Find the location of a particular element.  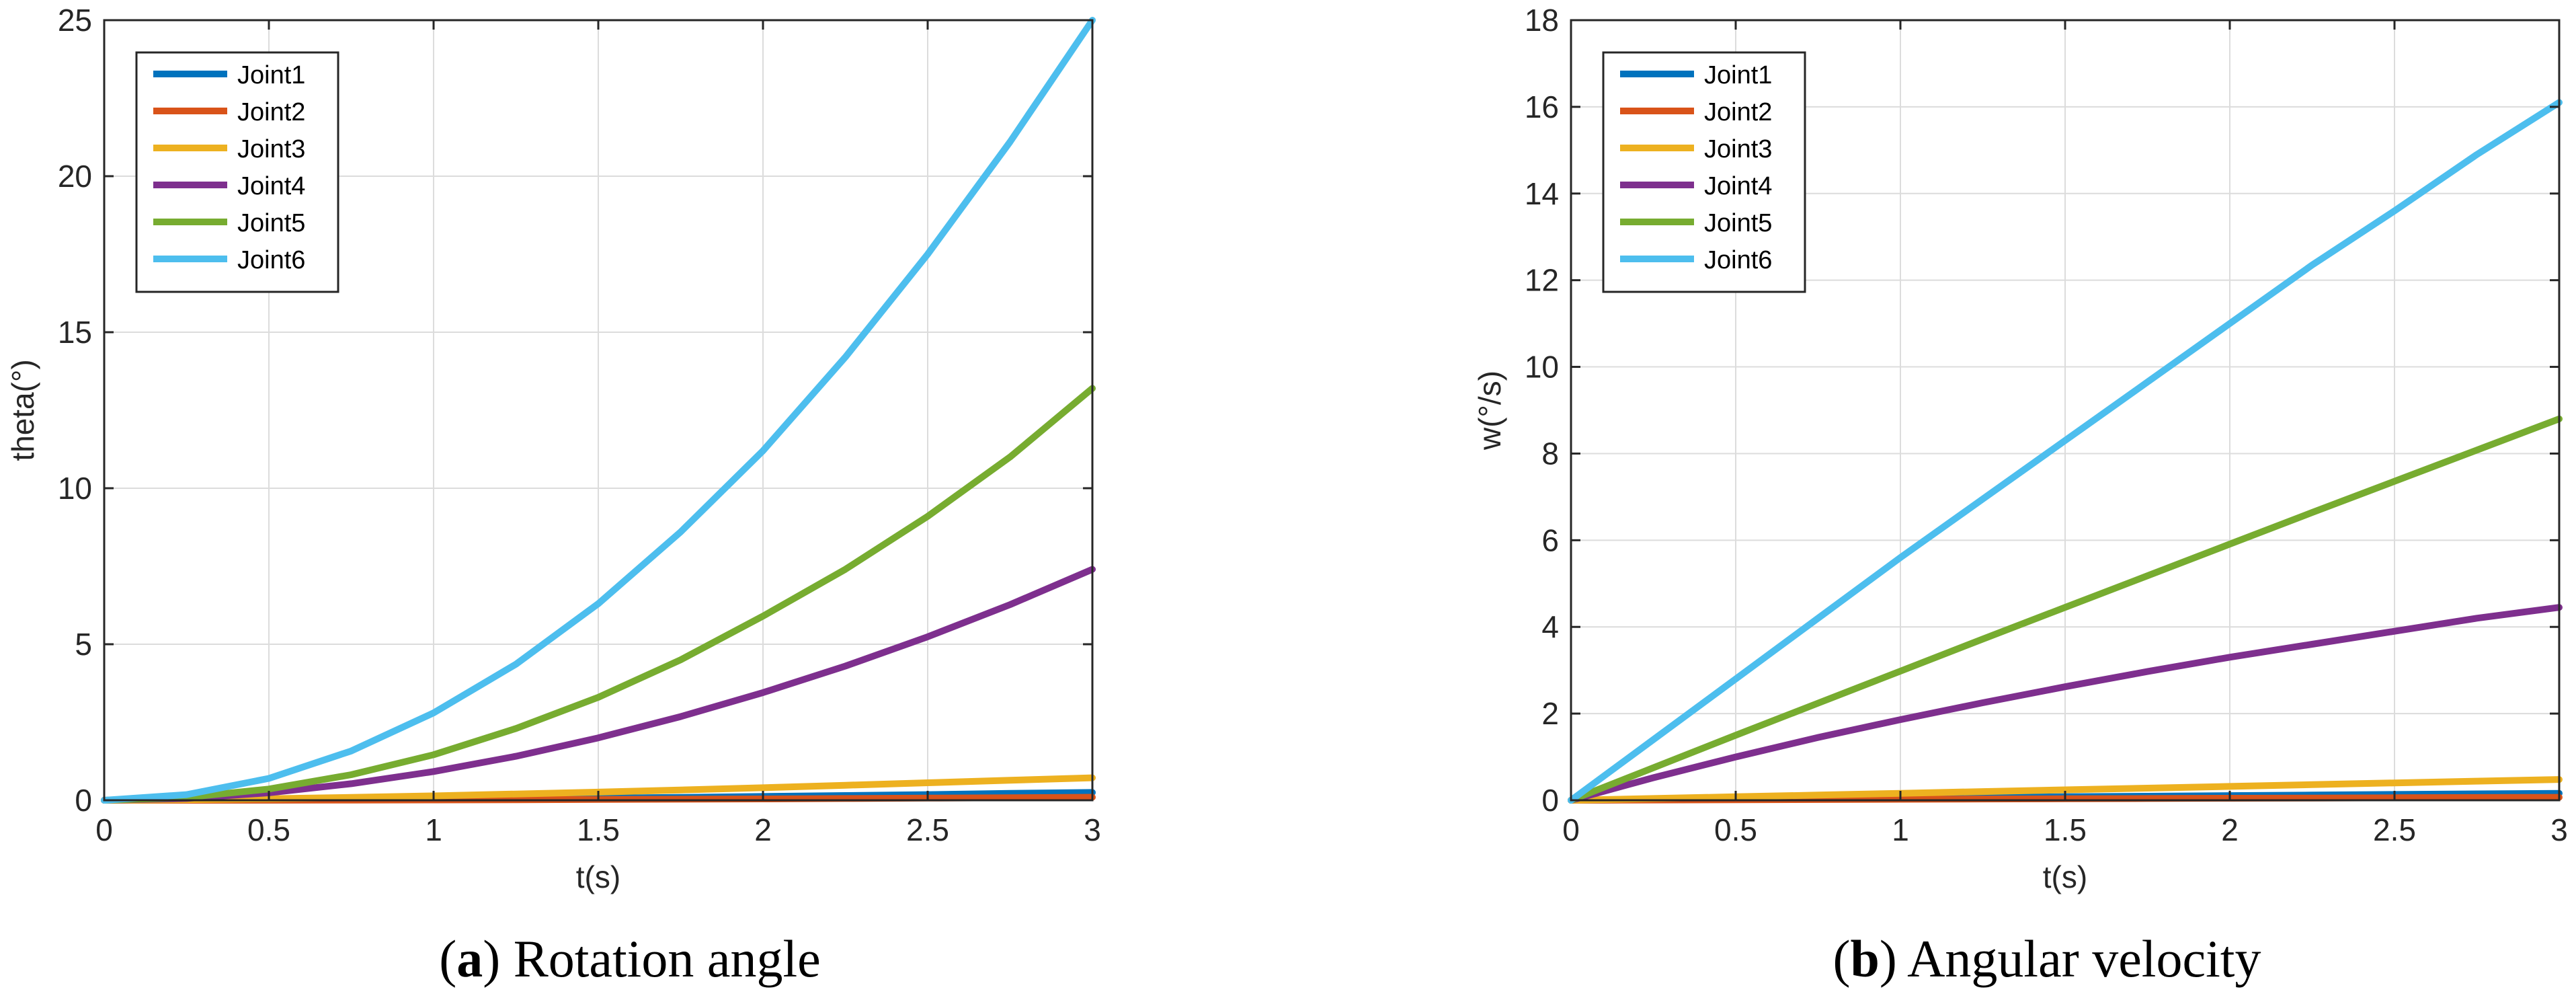

caption-a-label: a is located at coordinates (469, 958).